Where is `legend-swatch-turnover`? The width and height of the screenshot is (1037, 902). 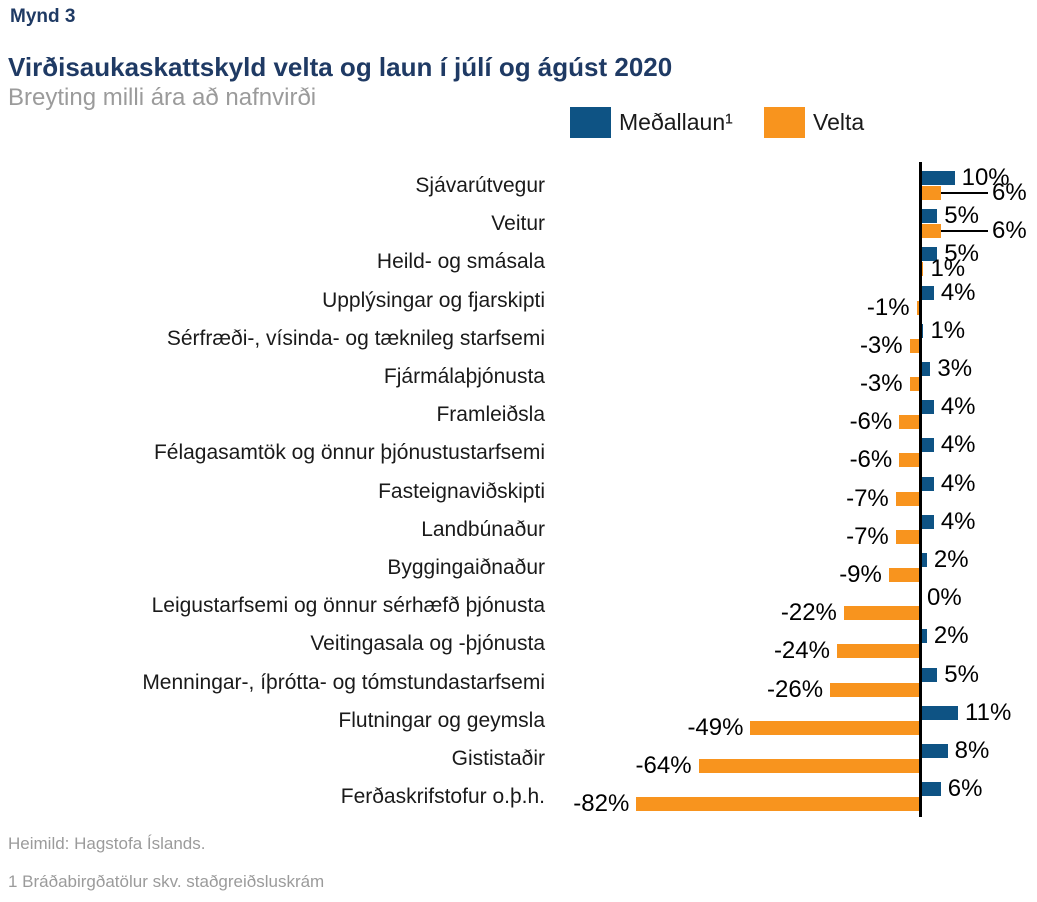 legend-swatch-turnover is located at coordinates (784, 122).